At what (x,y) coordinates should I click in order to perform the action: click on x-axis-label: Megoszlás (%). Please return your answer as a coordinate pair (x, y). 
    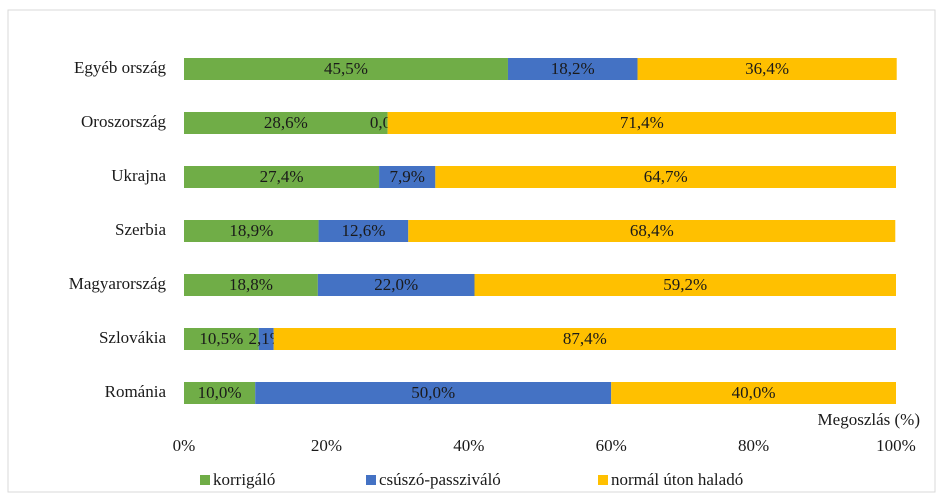
    Looking at the image, I should click on (869, 419).